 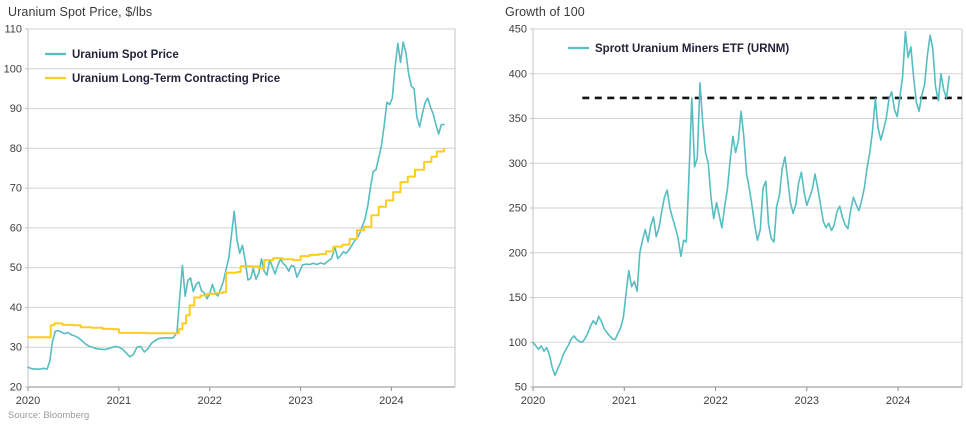 What do you see at coordinates (518, 119) in the screenshot?
I see `y-axis-label: 350` at bounding box center [518, 119].